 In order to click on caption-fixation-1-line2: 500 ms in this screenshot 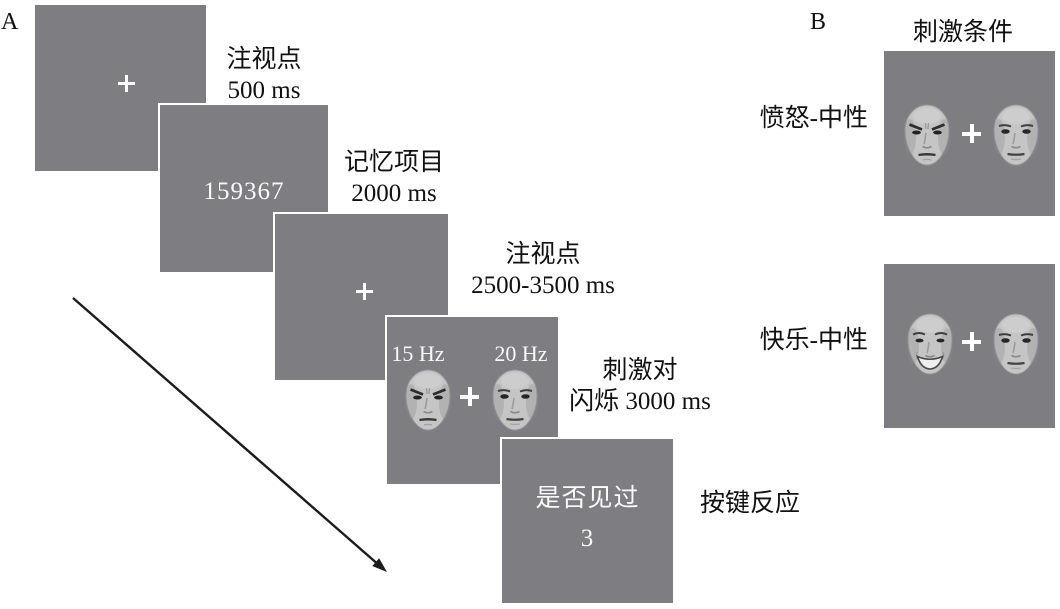, I will do `click(264, 90)`.